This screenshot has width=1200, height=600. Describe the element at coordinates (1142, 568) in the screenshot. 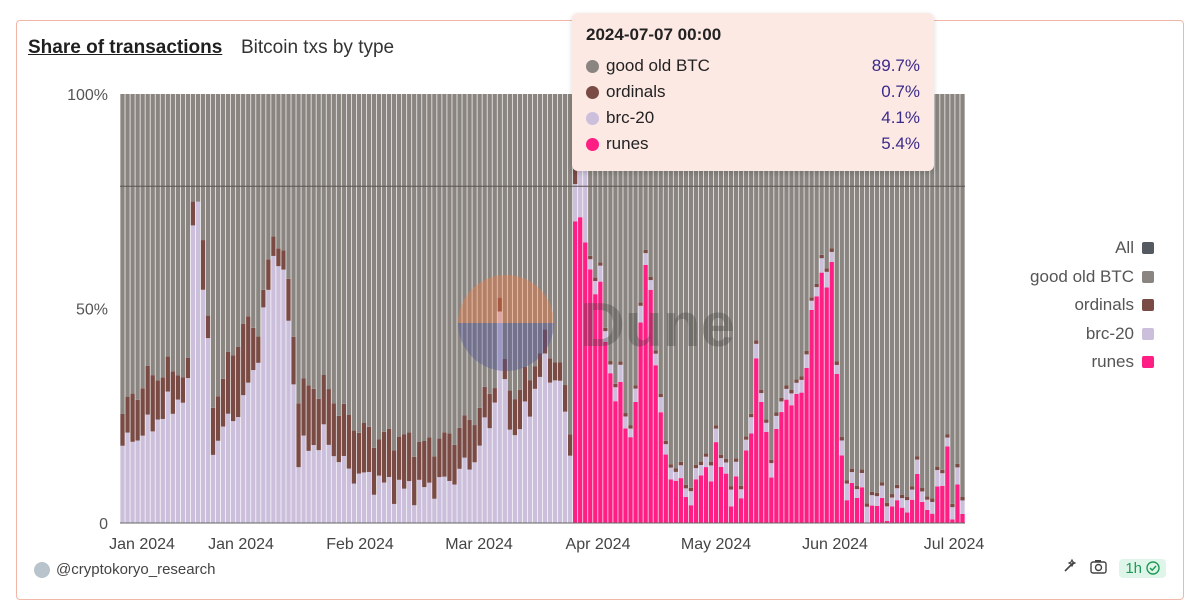

I see `refresh-badge: 1h` at that location.